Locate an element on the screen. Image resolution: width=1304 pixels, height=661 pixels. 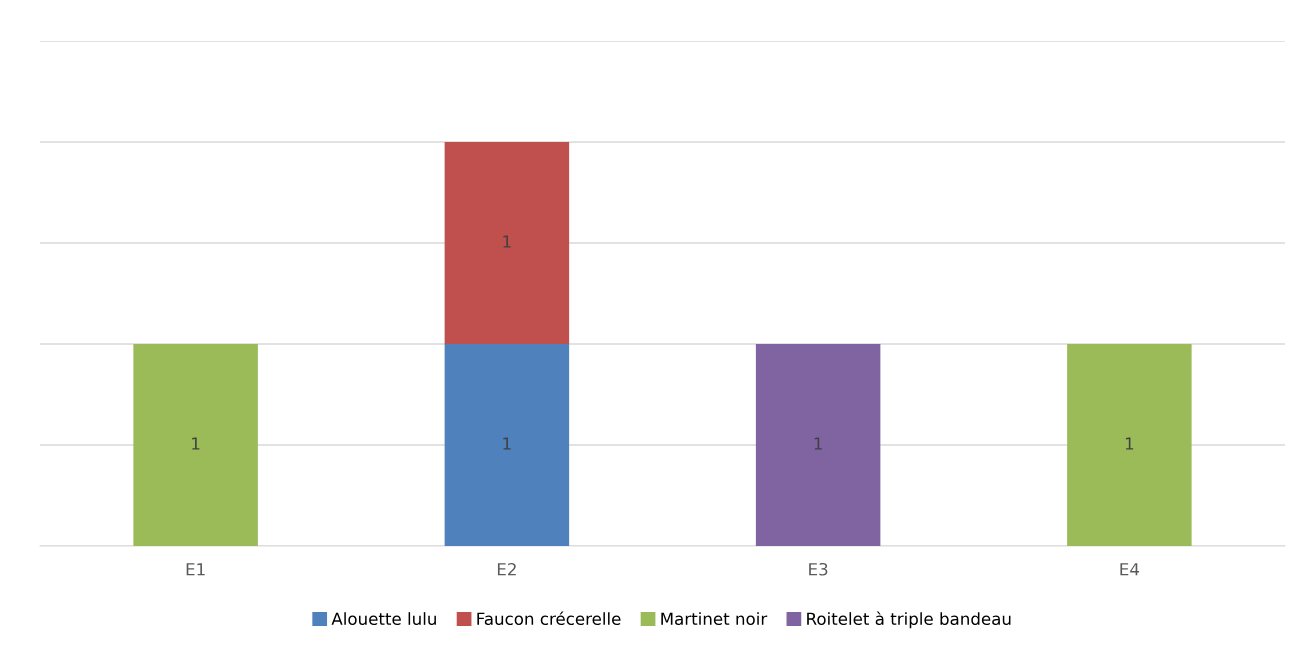
x-tick-label: E2 is located at coordinates (506, 569).